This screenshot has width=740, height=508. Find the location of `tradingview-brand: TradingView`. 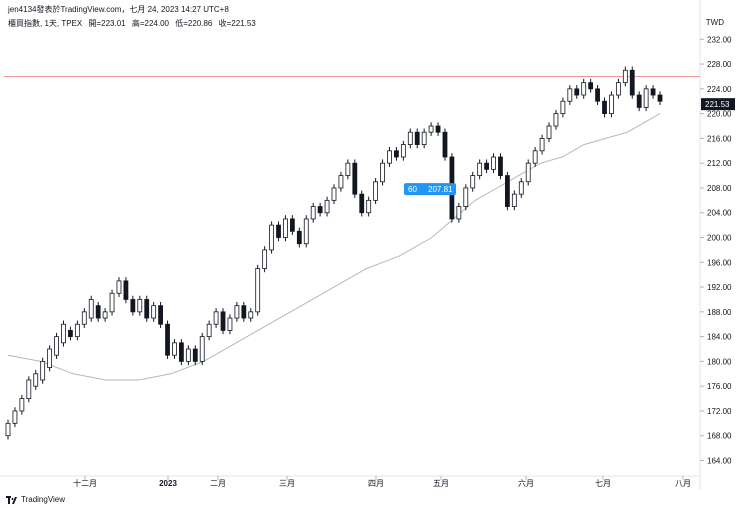

tradingview-brand: TradingView is located at coordinates (43, 499).